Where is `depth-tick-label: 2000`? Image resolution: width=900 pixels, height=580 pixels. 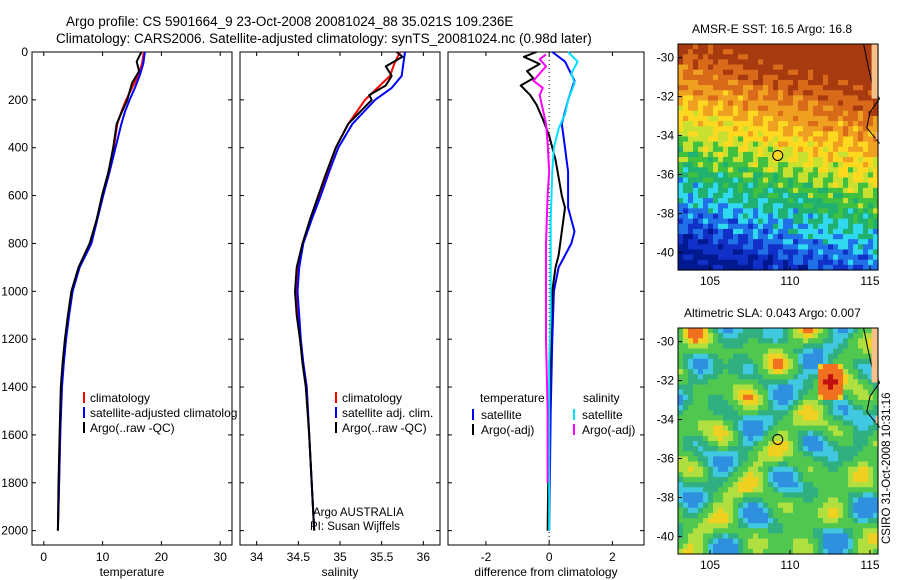 depth-tick-label: 2000 is located at coordinates (14, 531).